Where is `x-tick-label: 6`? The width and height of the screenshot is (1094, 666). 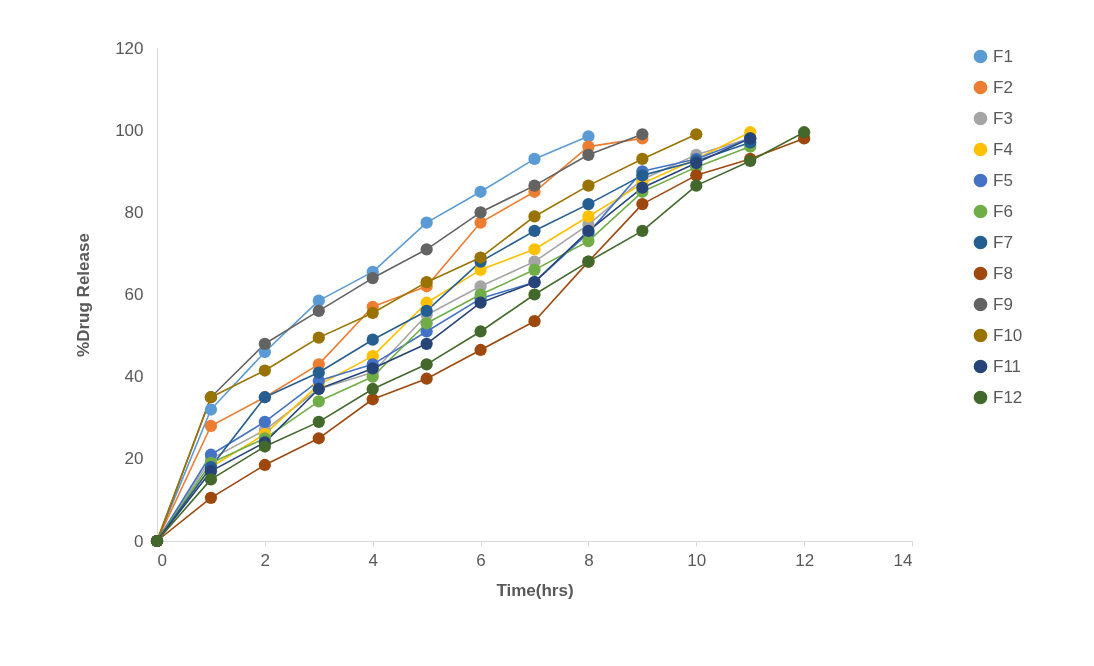 x-tick-label: 6 is located at coordinates (481, 560).